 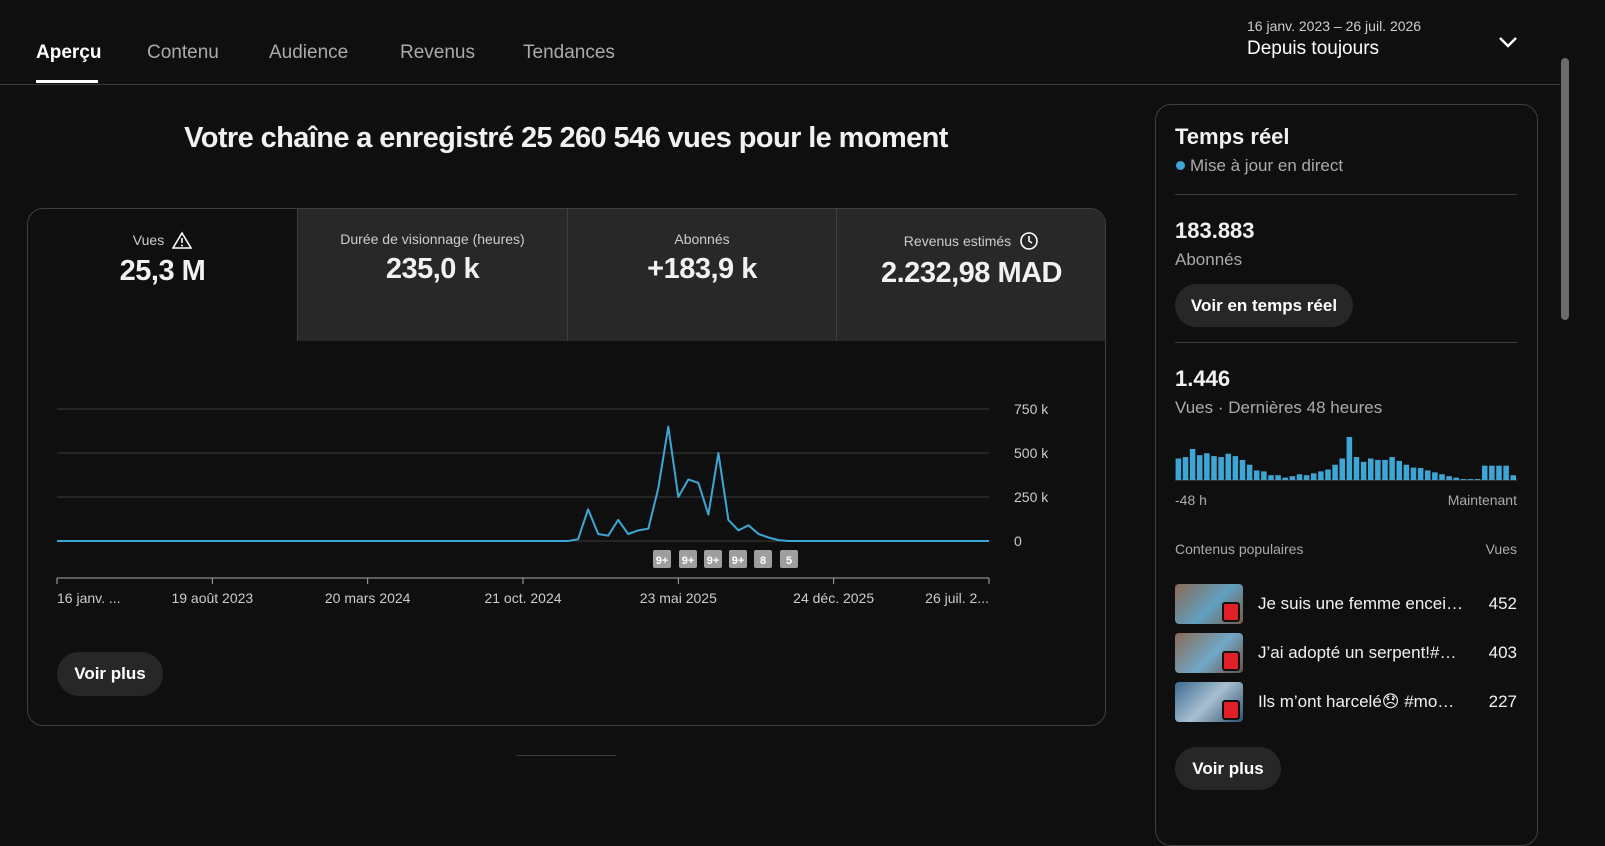 I want to click on y-tick-label: 750 k, so click(x=1031, y=409).